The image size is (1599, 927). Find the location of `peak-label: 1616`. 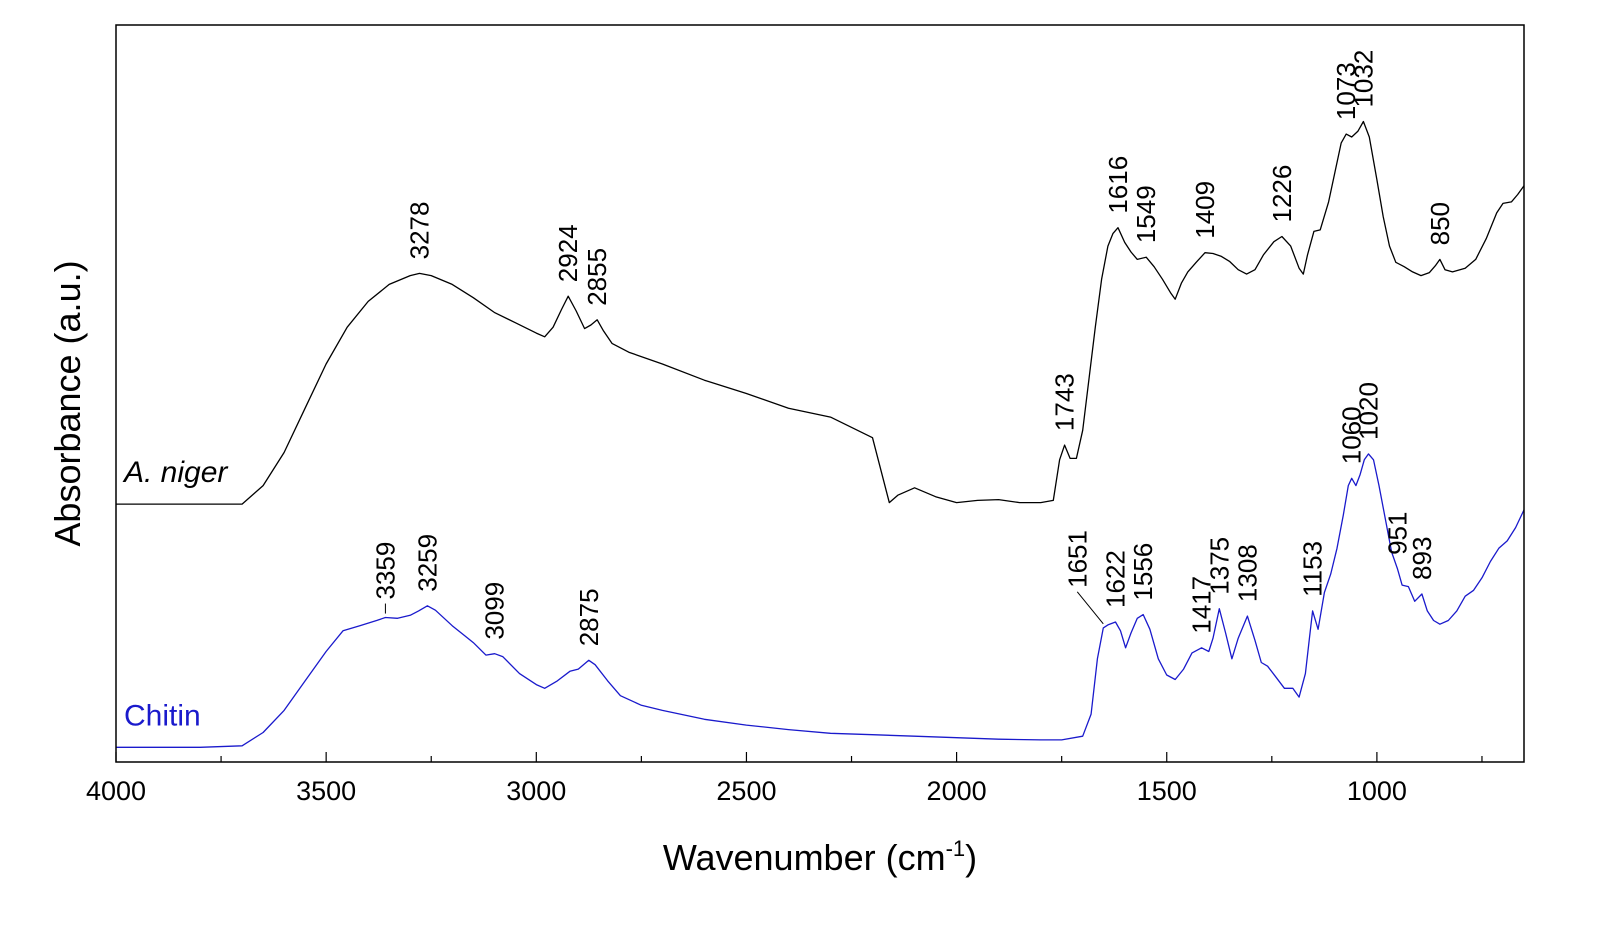

peak-label: 1616 is located at coordinates (1118, 185).